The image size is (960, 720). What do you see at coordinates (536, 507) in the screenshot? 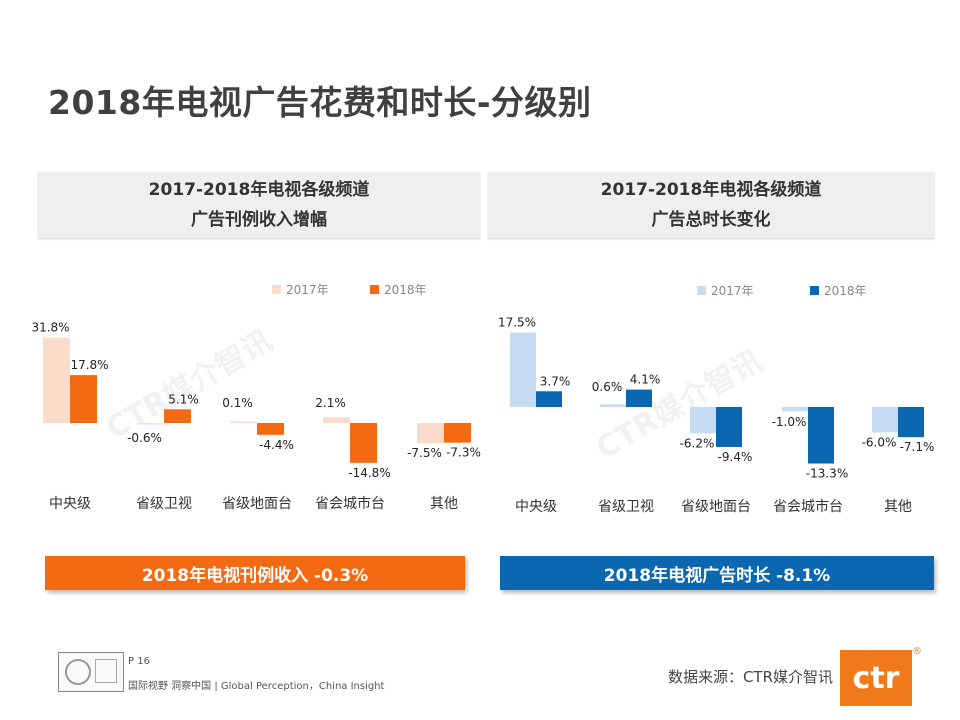
I see `category-label-1-0: 中央级` at bounding box center [536, 507].